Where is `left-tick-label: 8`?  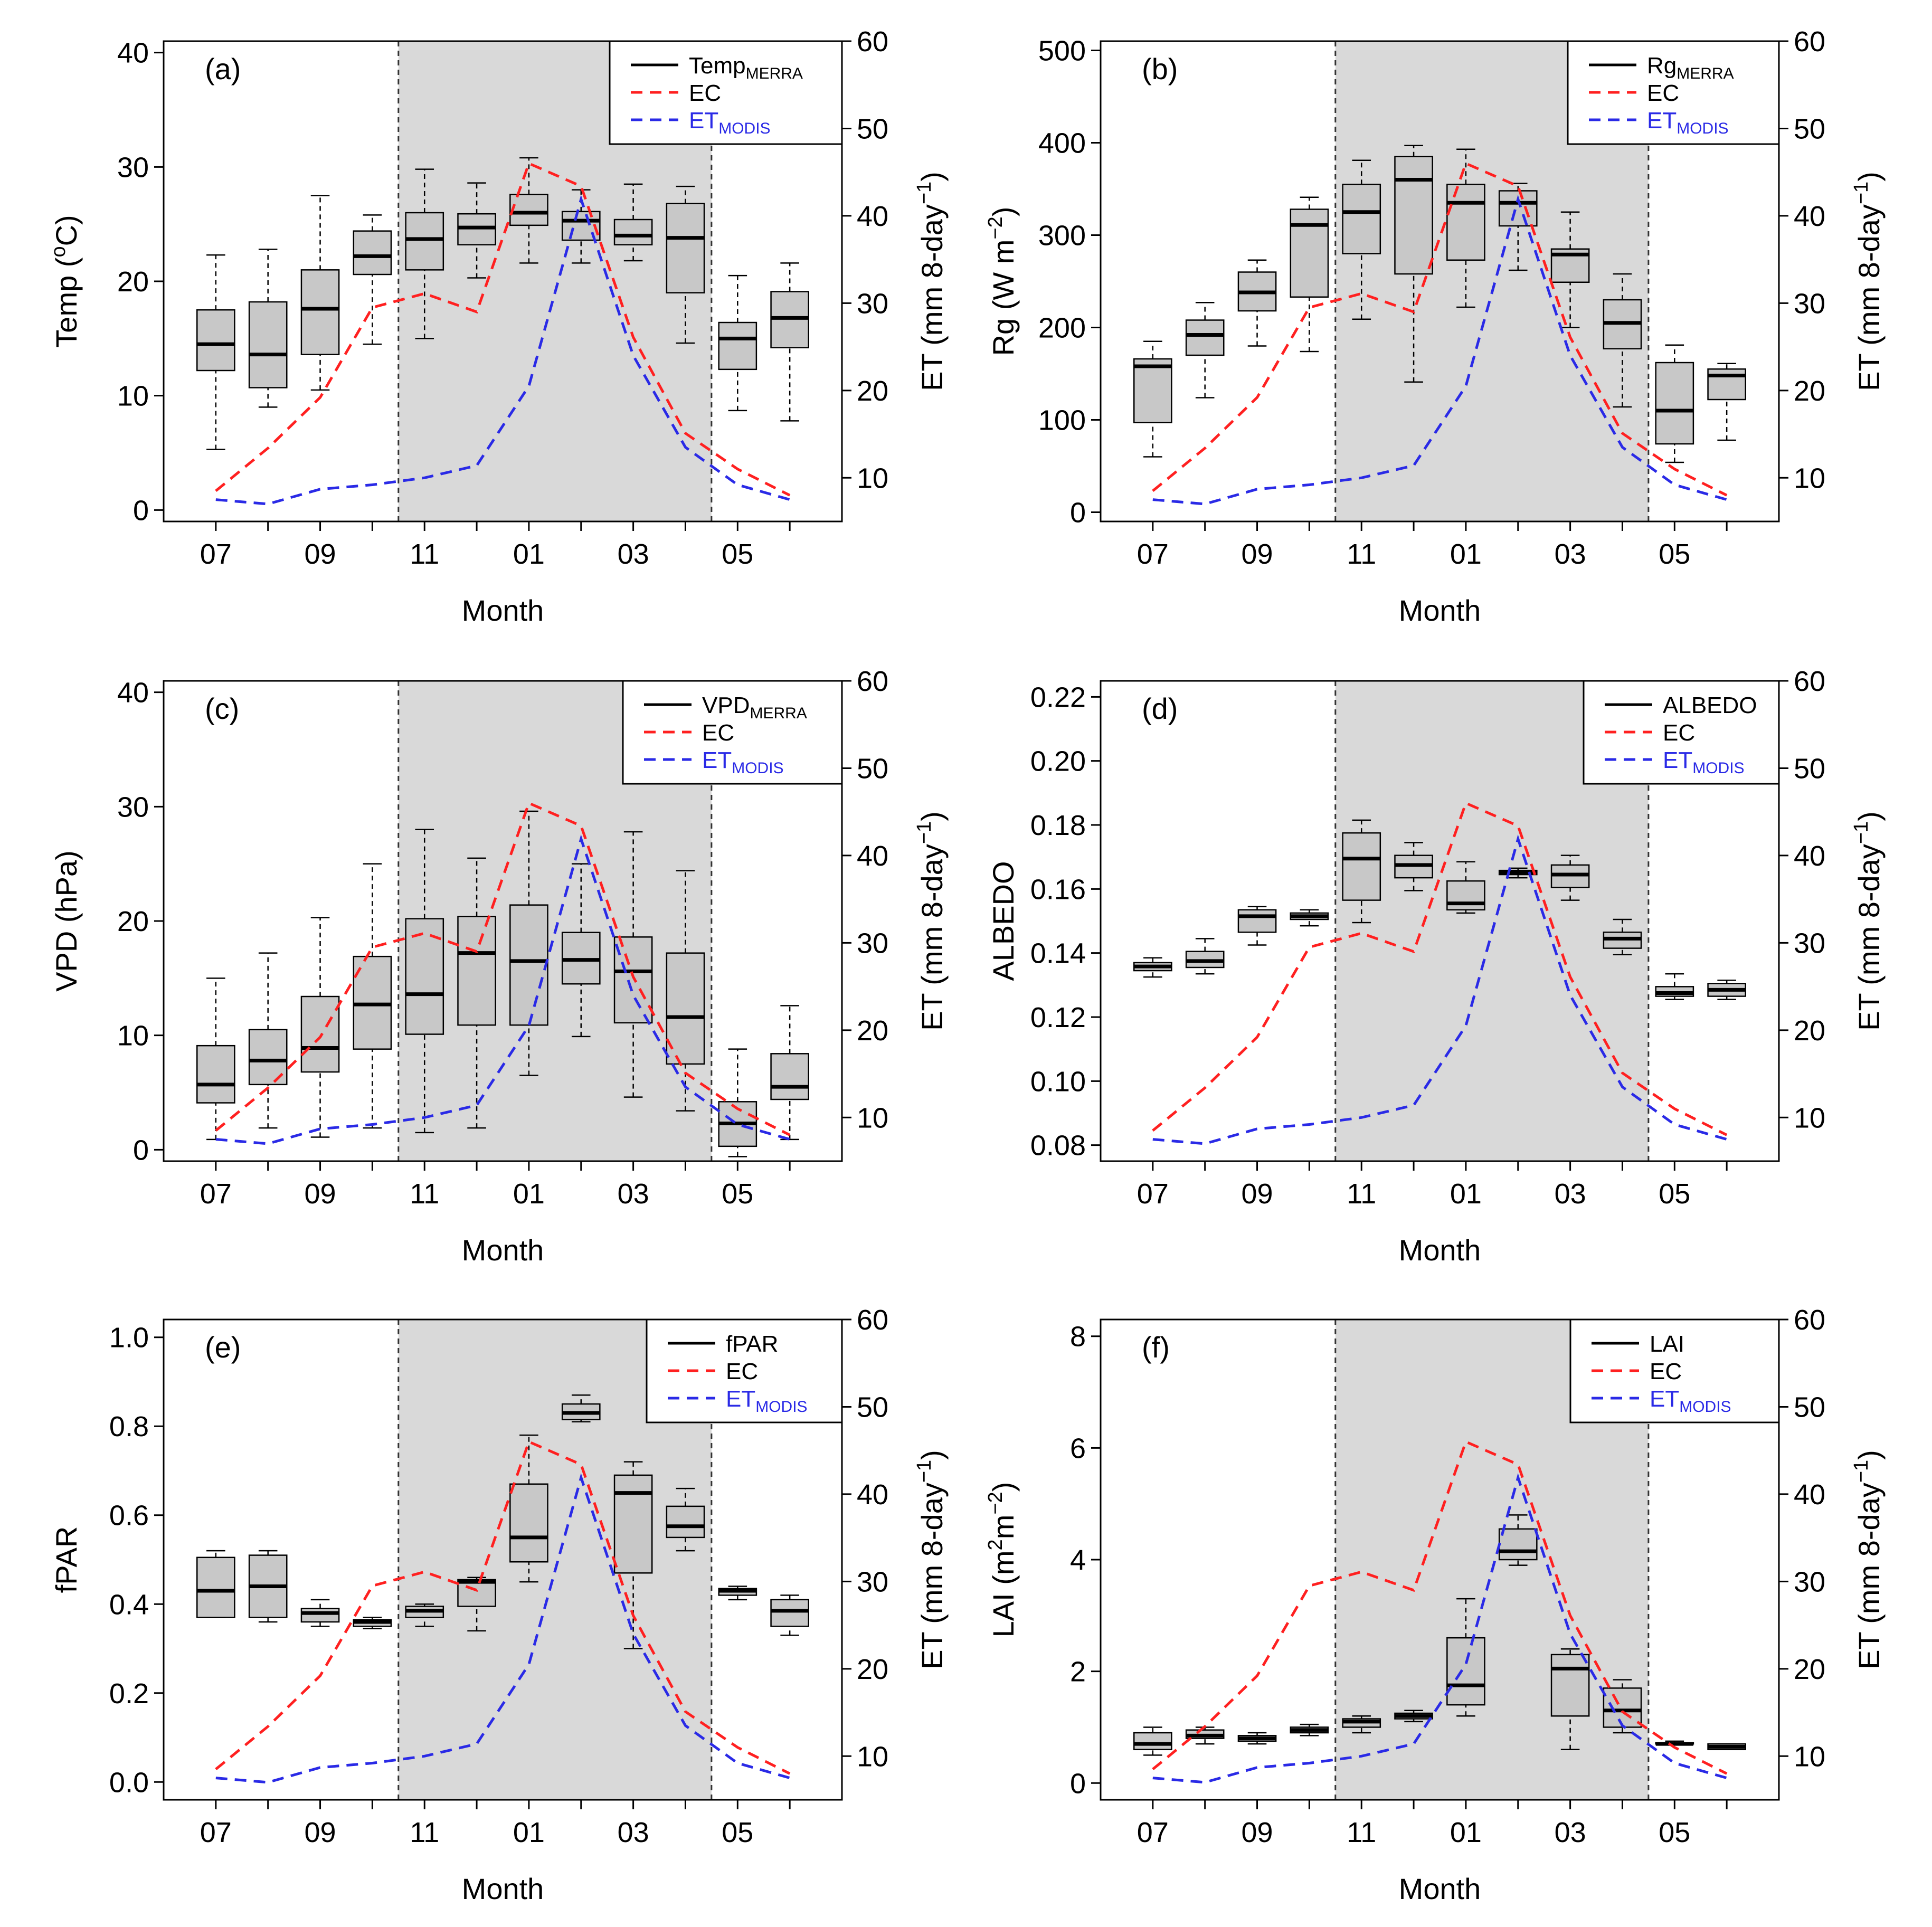 left-tick-label: 8 is located at coordinates (1078, 1337).